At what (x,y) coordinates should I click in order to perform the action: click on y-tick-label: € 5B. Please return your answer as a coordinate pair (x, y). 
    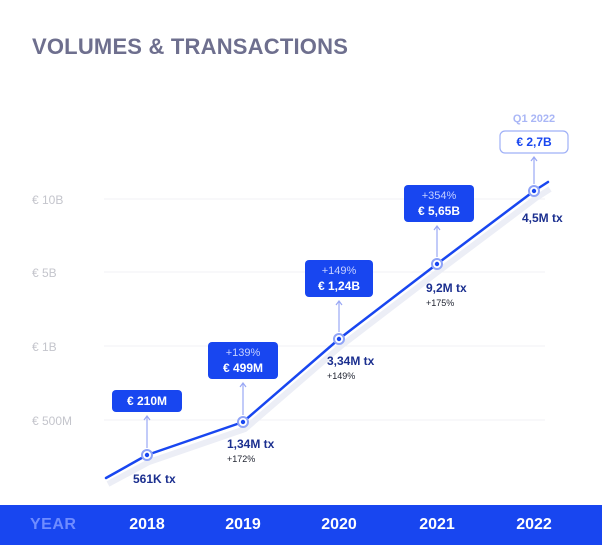
    Looking at the image, I should click on (44, 273).